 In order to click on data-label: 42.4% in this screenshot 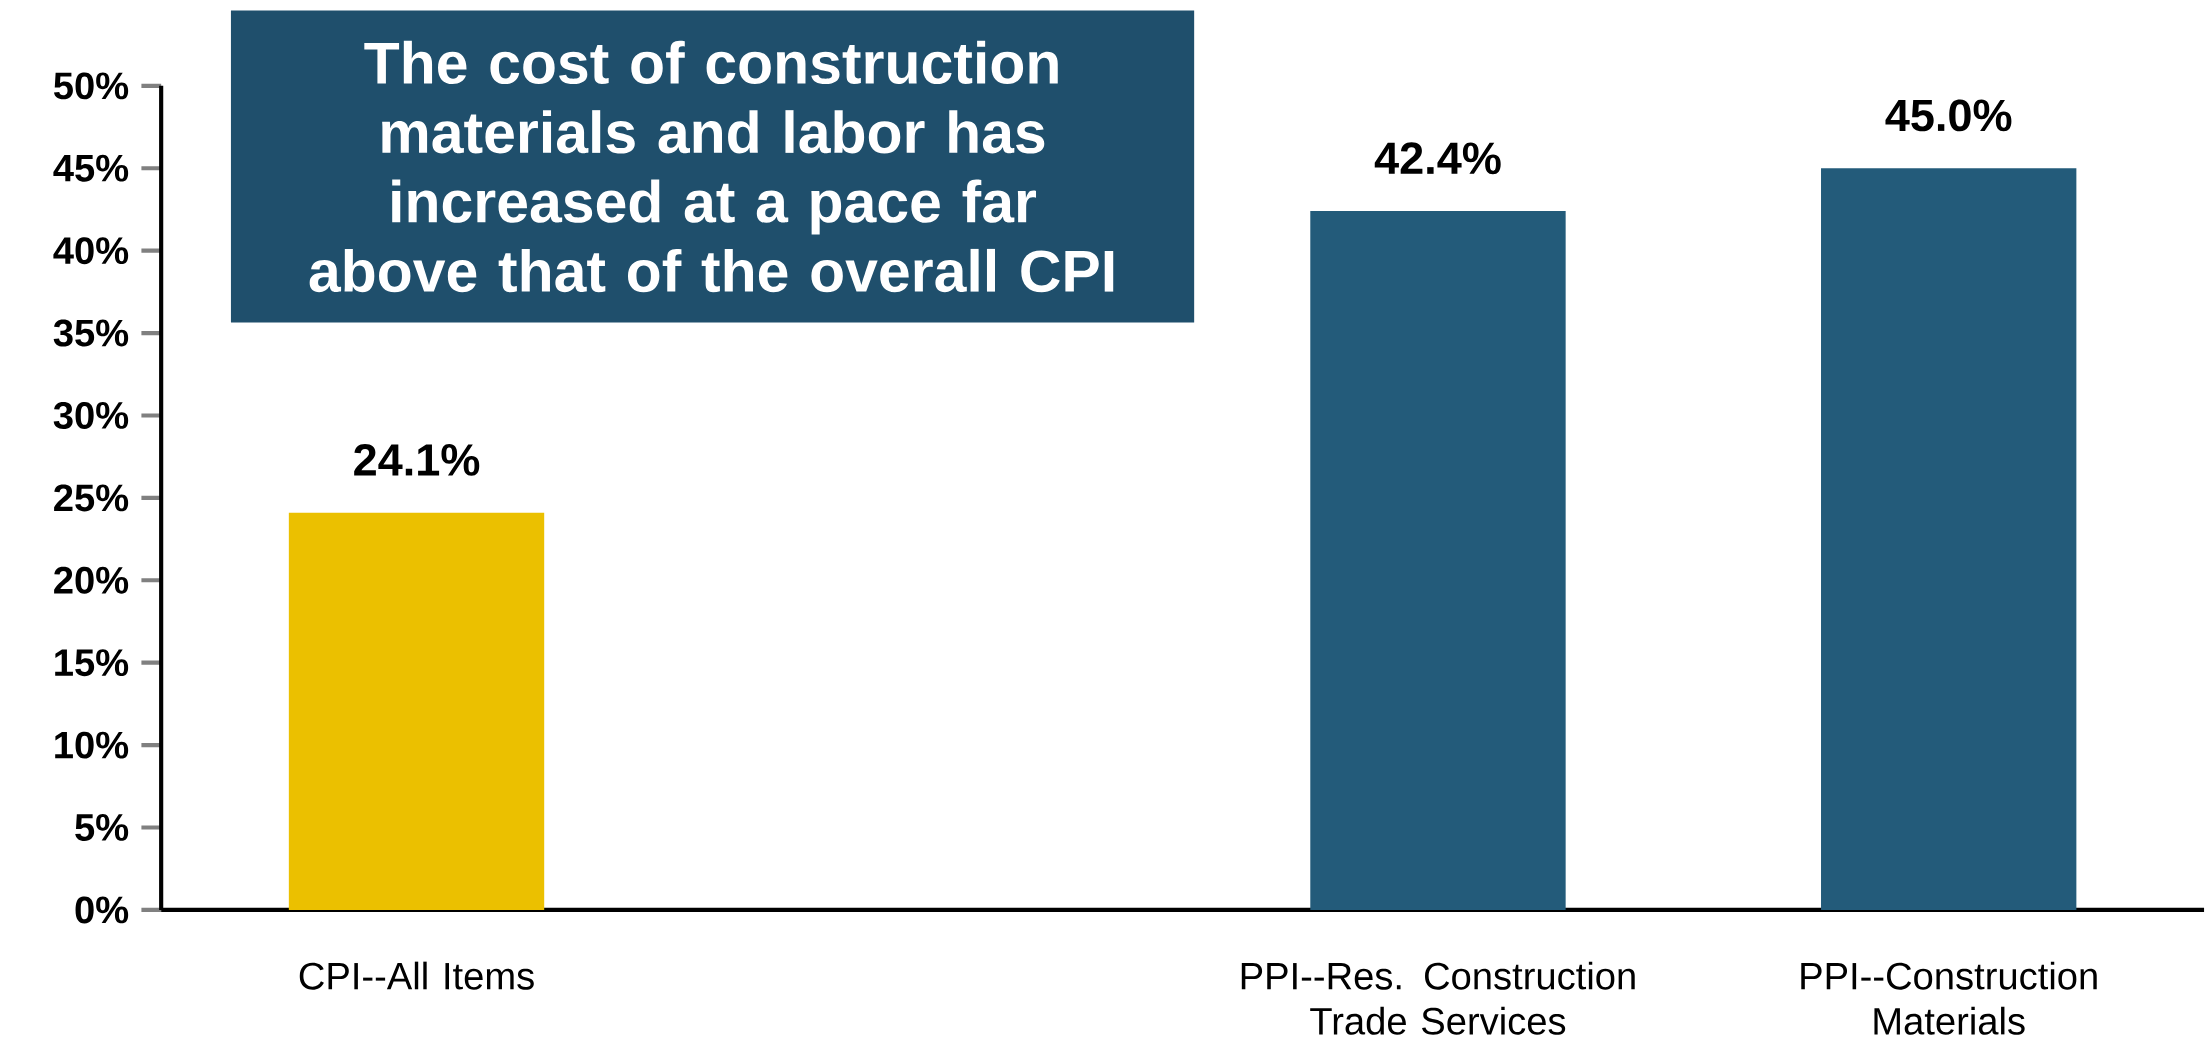, I will do `click(1437, 158)`.